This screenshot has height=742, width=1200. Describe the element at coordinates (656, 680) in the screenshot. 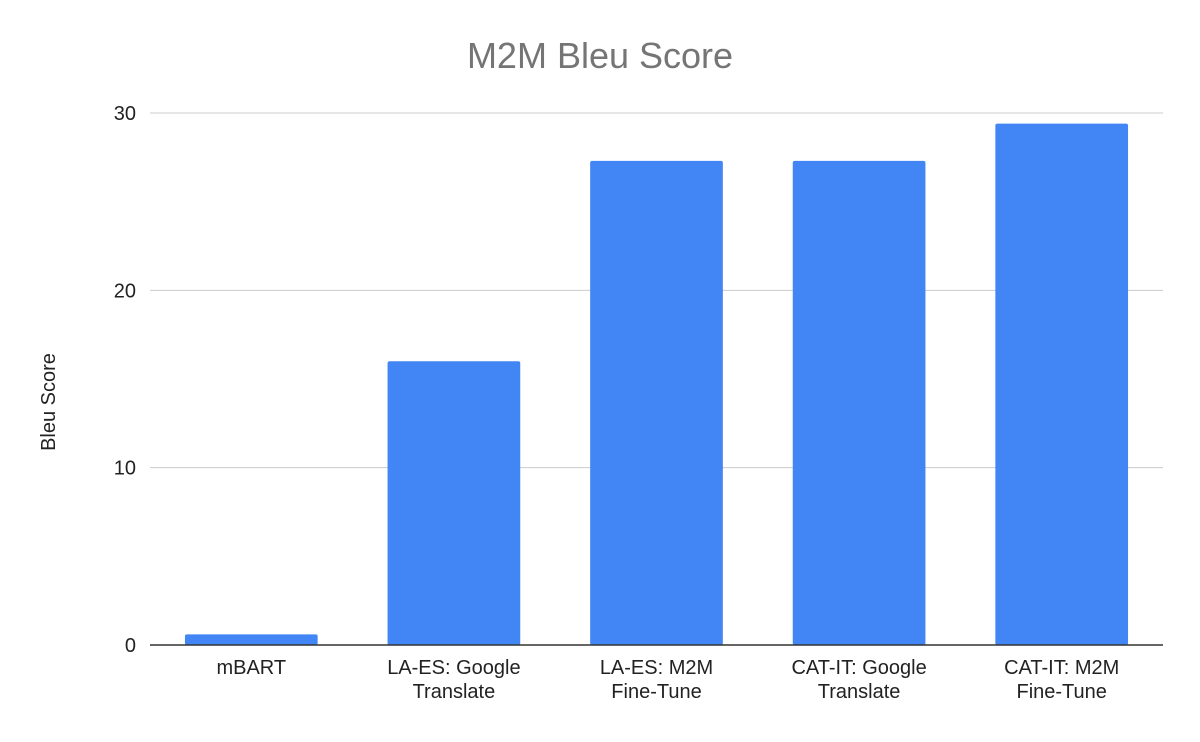

I see `x-category-label: LA-ES: M2M Fine-Tune` at that location.